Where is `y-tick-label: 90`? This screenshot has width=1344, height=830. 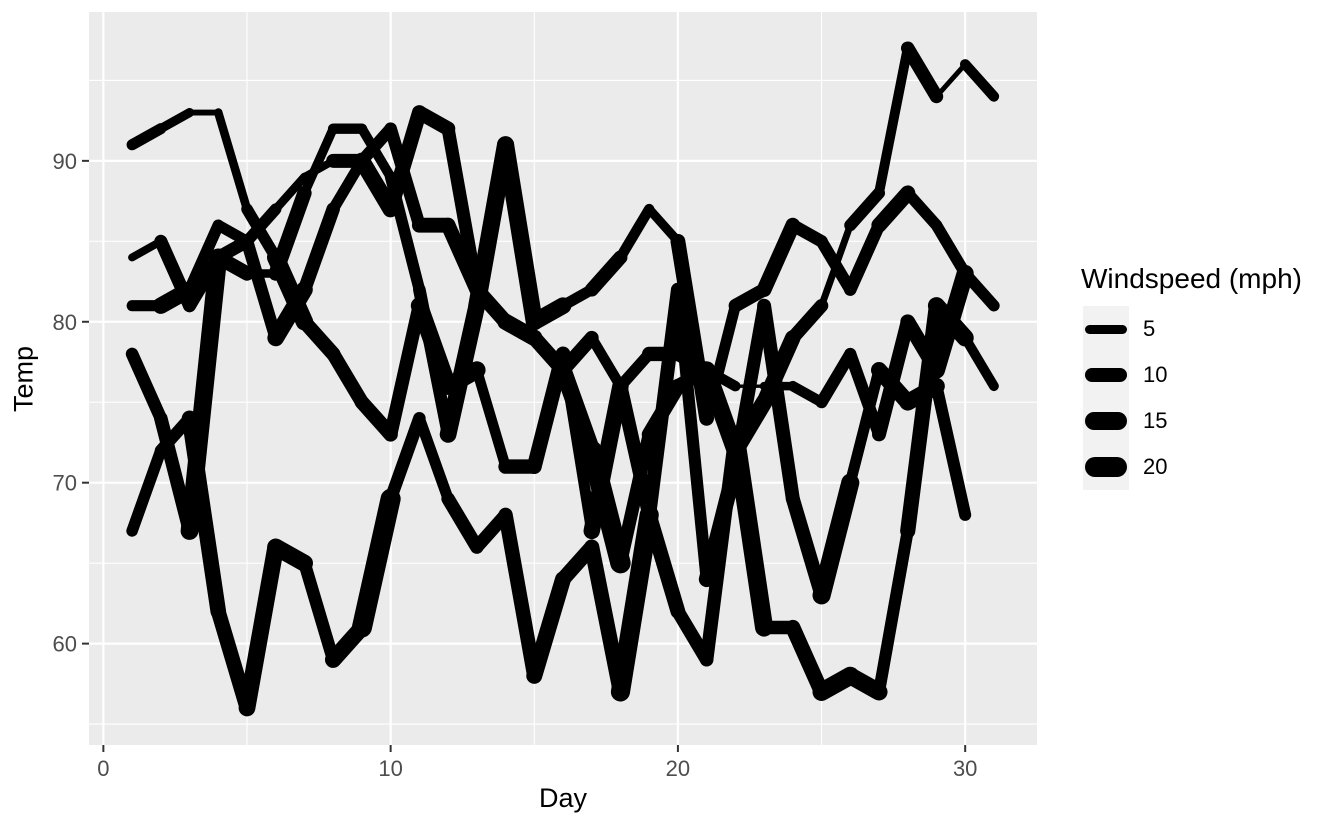 y-tick-label: 90 is located at coordinates (65, 161).